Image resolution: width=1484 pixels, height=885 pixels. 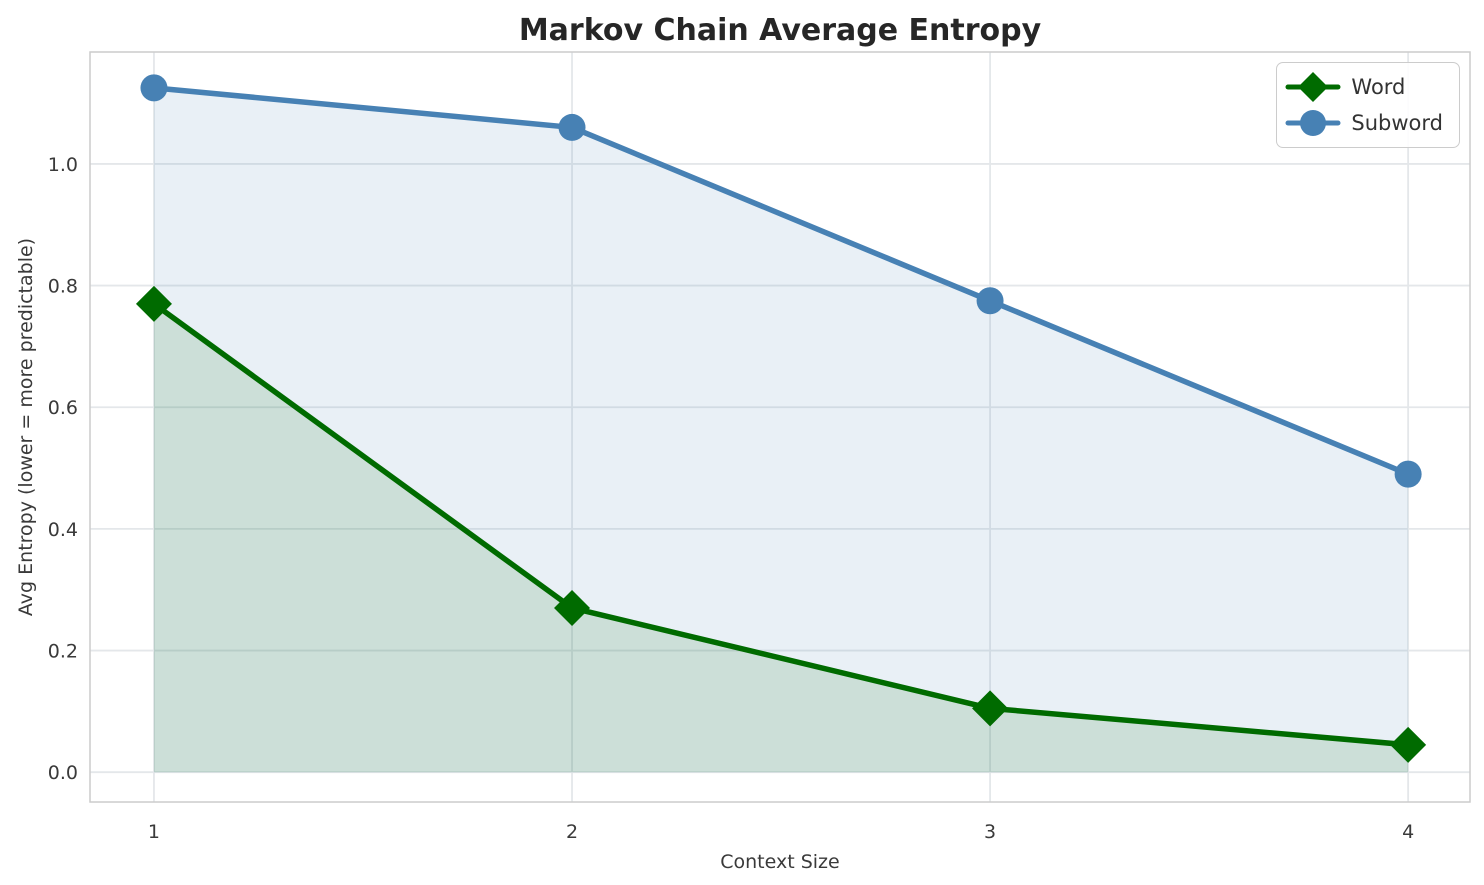 What do you see at coordinates (1368, 105) in the screenshot?
I see `legend: Word Subword` at bounding box center [1368, 105].